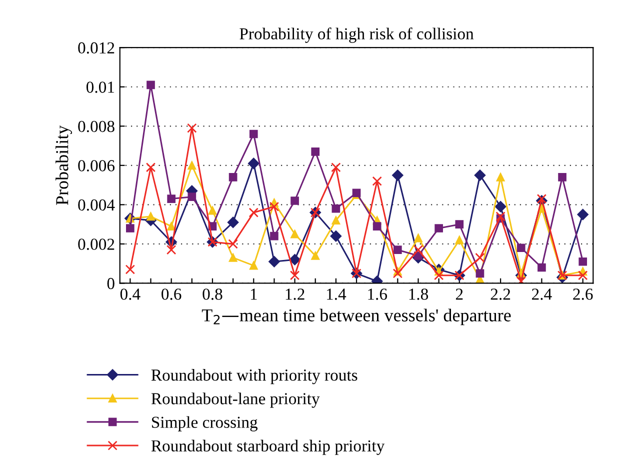 This screenshot has height=476, width=631. Describe the element at coordinates (96, 205) in the screenshot. I see `y-tick-label: 0.004` at that location.